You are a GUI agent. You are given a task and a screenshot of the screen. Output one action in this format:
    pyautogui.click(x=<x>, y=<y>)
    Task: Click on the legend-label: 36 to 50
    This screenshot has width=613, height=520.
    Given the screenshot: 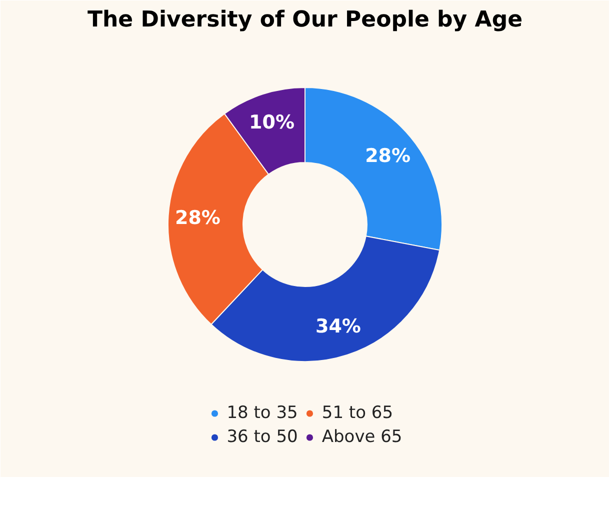 What is the action you would take?
    pyautogui.click(x=262, y=437)
    